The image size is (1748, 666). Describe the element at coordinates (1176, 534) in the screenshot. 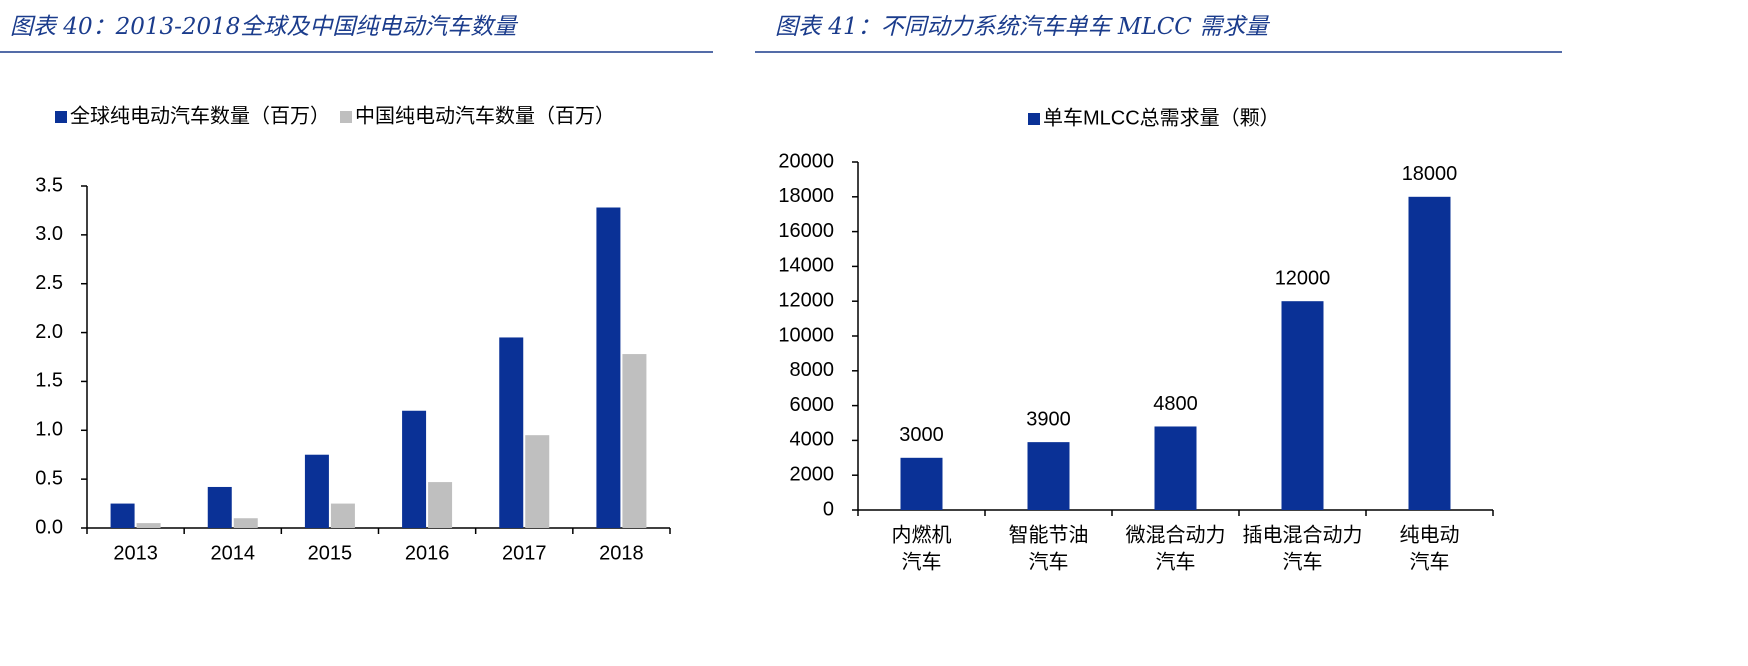

I see `x-tick-label: 微混合动力` at that location.